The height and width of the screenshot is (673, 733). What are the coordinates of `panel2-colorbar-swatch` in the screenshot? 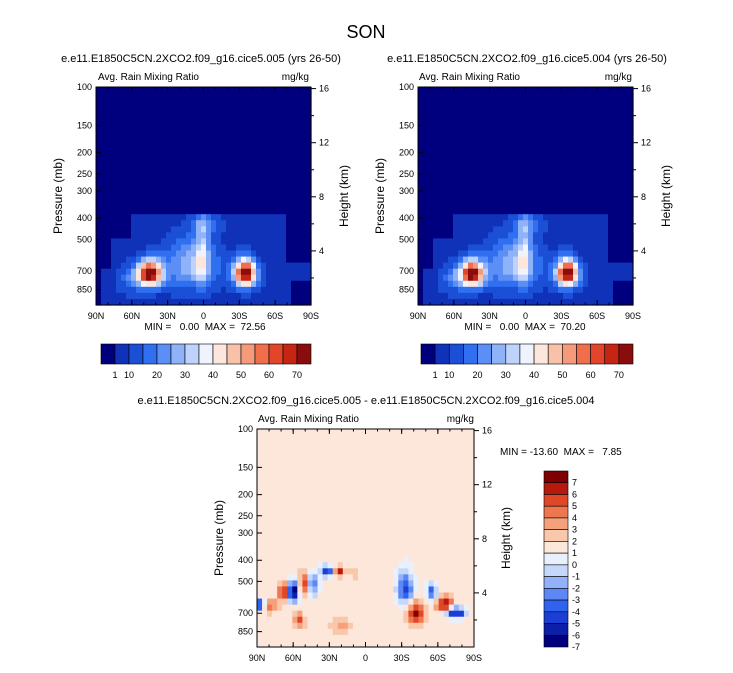 It's located at (612, 354).